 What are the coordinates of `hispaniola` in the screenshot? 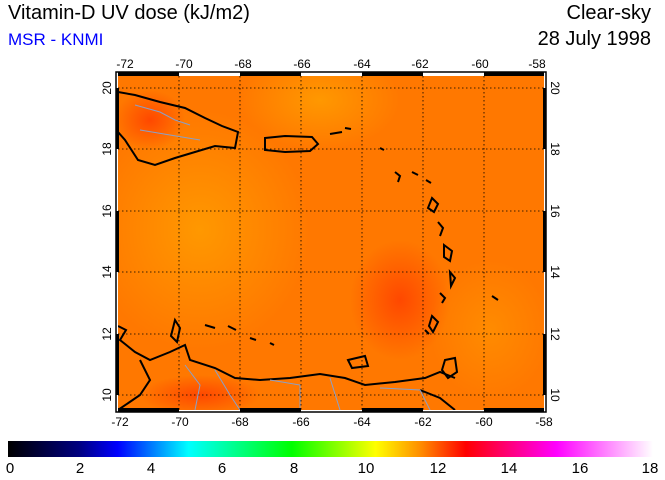 It's located at (179, 129).